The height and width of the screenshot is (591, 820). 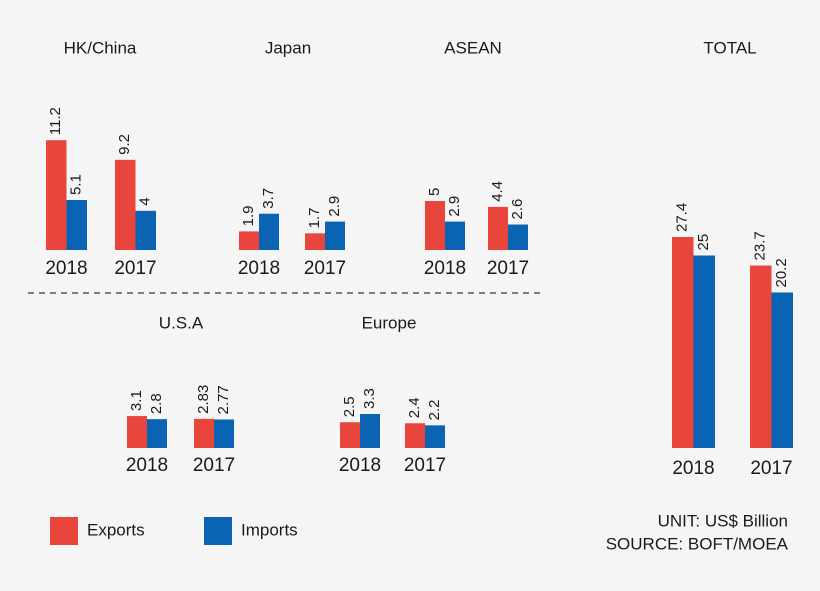 What do you see at coordinates (181, 322) in the screenshot?
I see `panel-title: U.S.A` at bounding box center [181, 322].